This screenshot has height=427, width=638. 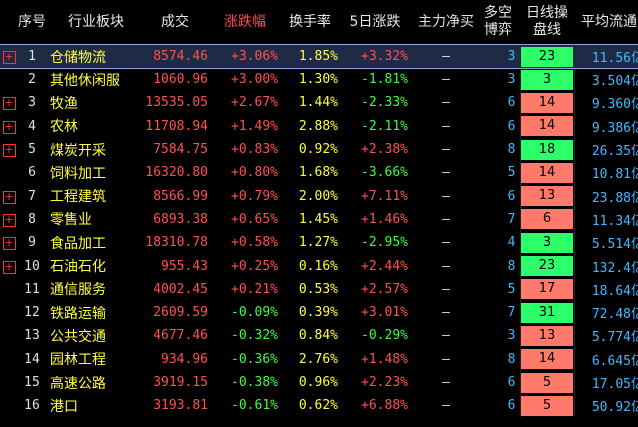 What do you see at coordinates (85, 80) in the screenshot?
I see `sector-name: 其他休闲服` at bounding box center [85, 80].